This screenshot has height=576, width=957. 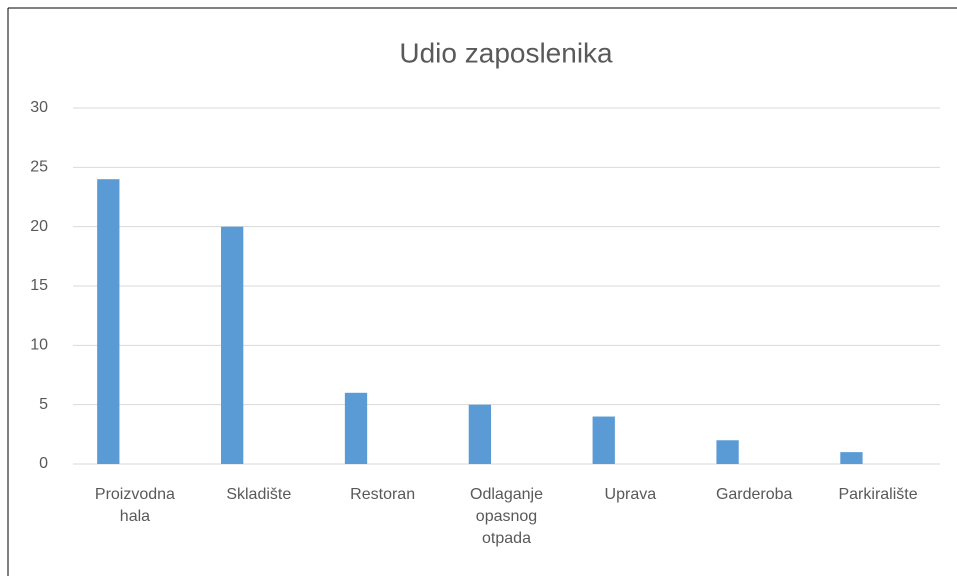 I want to click on x-tick-label: Parkiralište, so click(x=878, y=494).